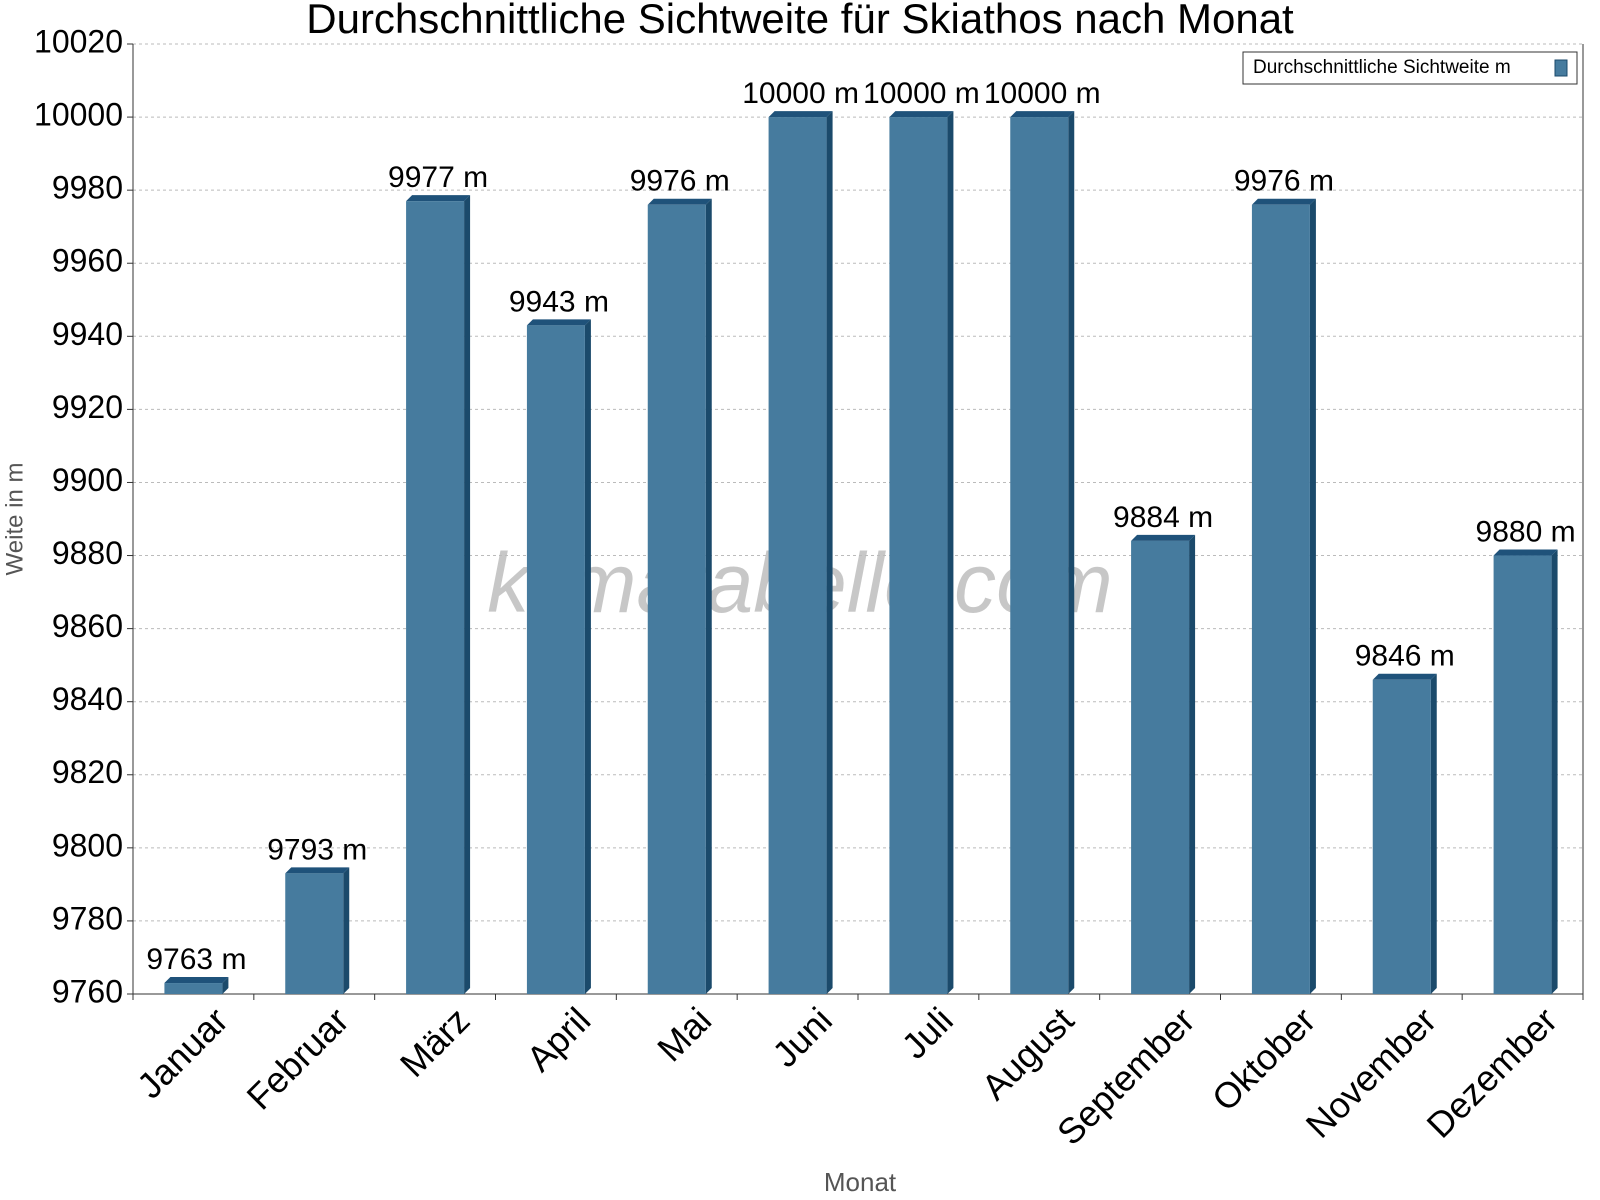  I want to click on value-label: 9943 m, so click(559, 301).